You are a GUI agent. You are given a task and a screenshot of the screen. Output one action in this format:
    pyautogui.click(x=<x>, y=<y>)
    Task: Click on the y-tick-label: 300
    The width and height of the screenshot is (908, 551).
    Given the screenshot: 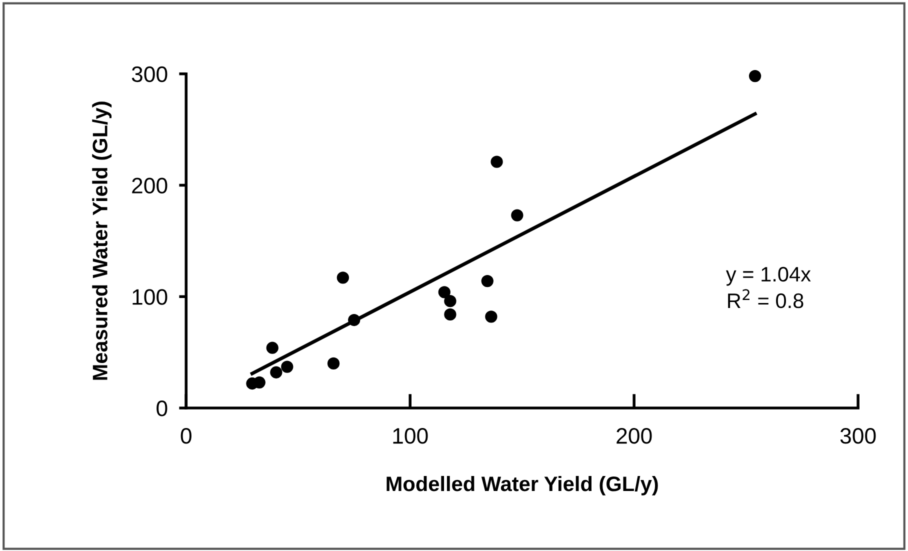 What is the action you would take?
    pyautogui.click(x=150, y=74)
    